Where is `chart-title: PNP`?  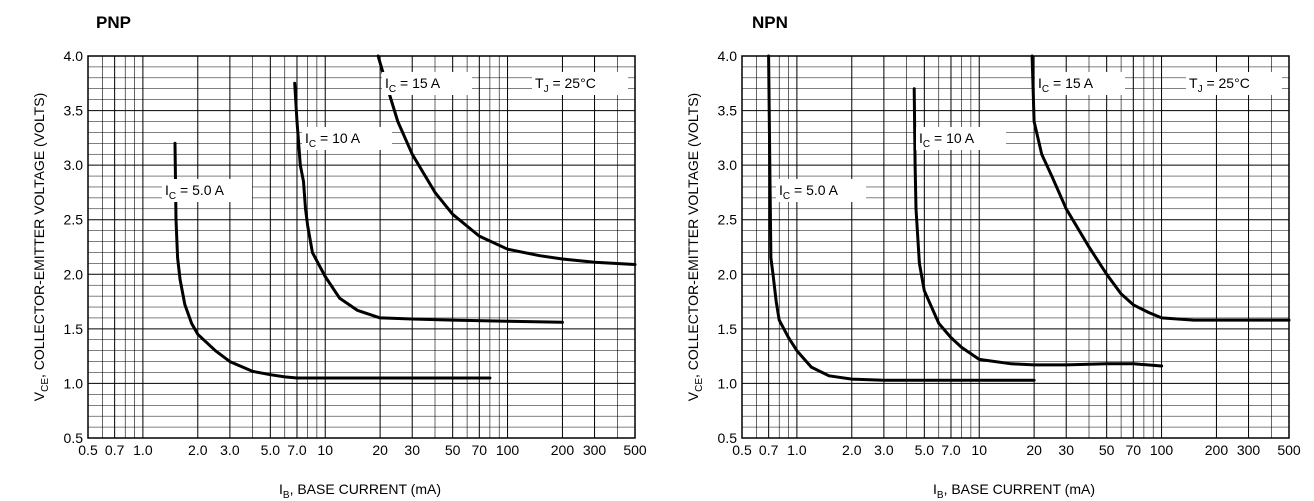
chart-title: PNP is located at coordinates (113, 22).